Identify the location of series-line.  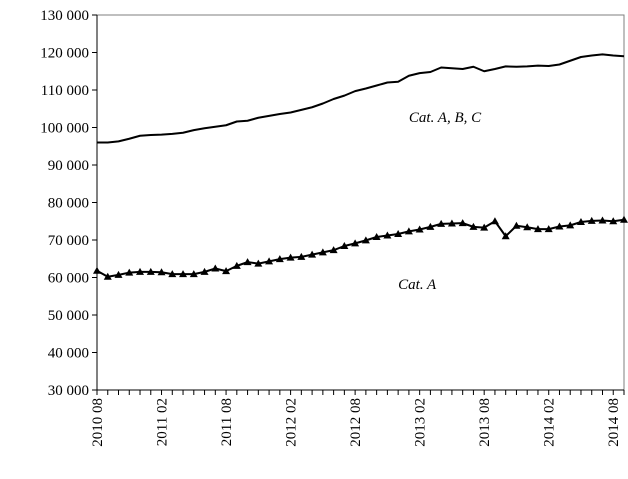
(360, 248).